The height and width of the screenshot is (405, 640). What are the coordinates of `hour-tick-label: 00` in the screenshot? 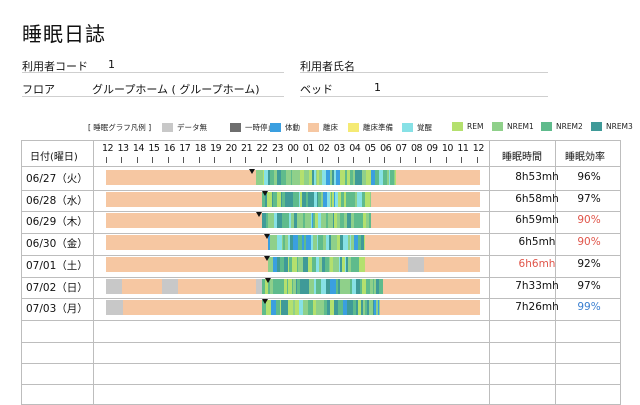 It's located at (293, 148).